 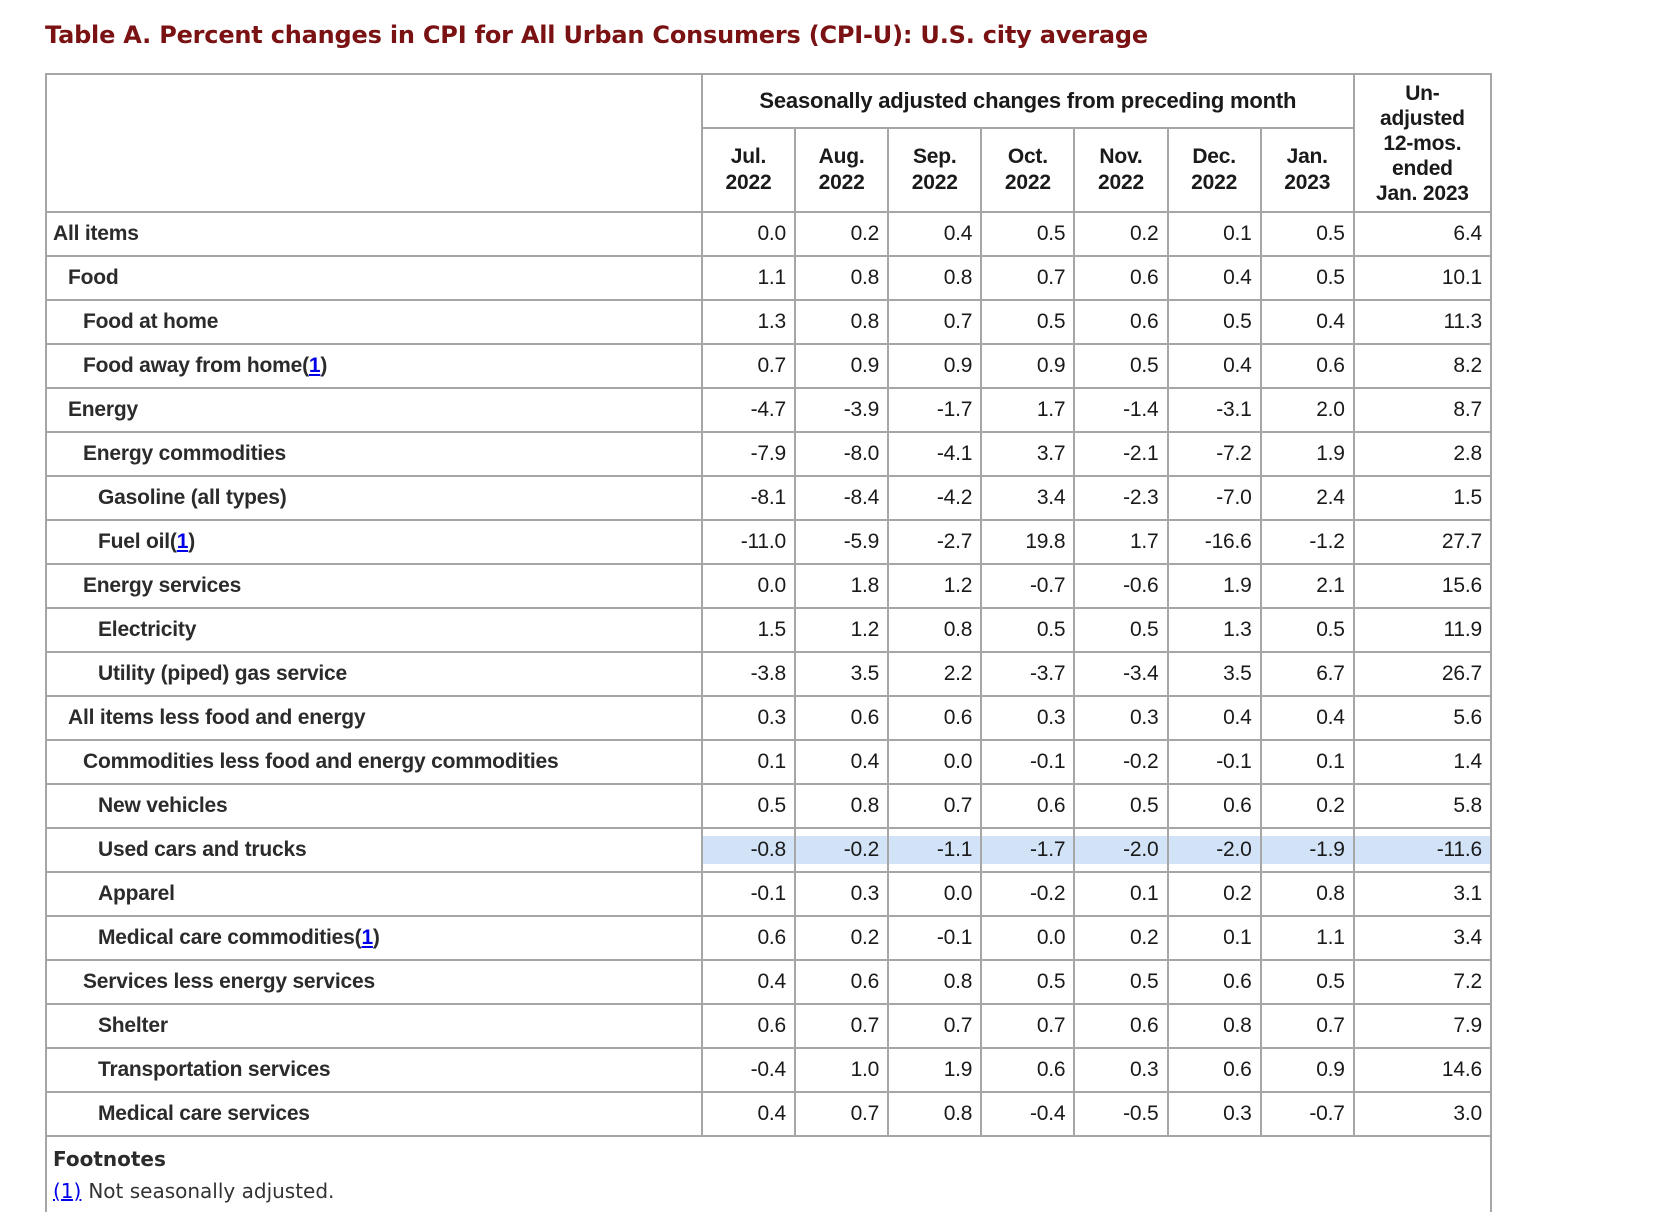 What do you see at coordinates (1214, 170) in the screenshot?
I see `month-header-5: Dec. 2022` at bounding box center [1214, 170].